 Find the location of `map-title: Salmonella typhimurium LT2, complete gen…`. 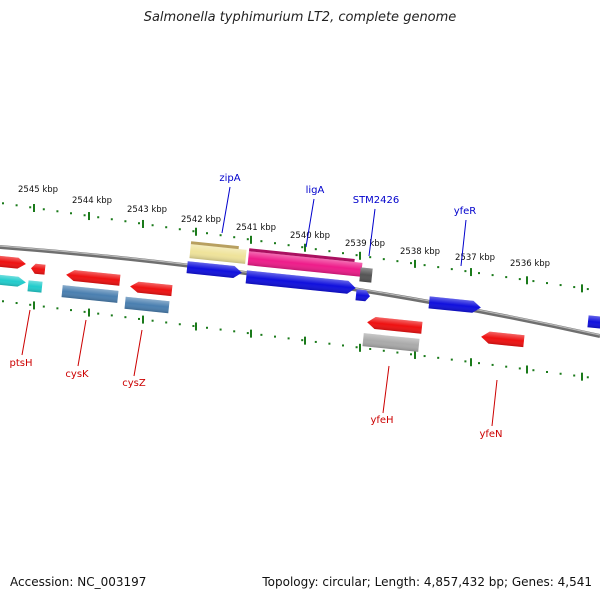

map-title: Salmonella typhimurium LT2, complete gen… is located at coordinates (300, 17).